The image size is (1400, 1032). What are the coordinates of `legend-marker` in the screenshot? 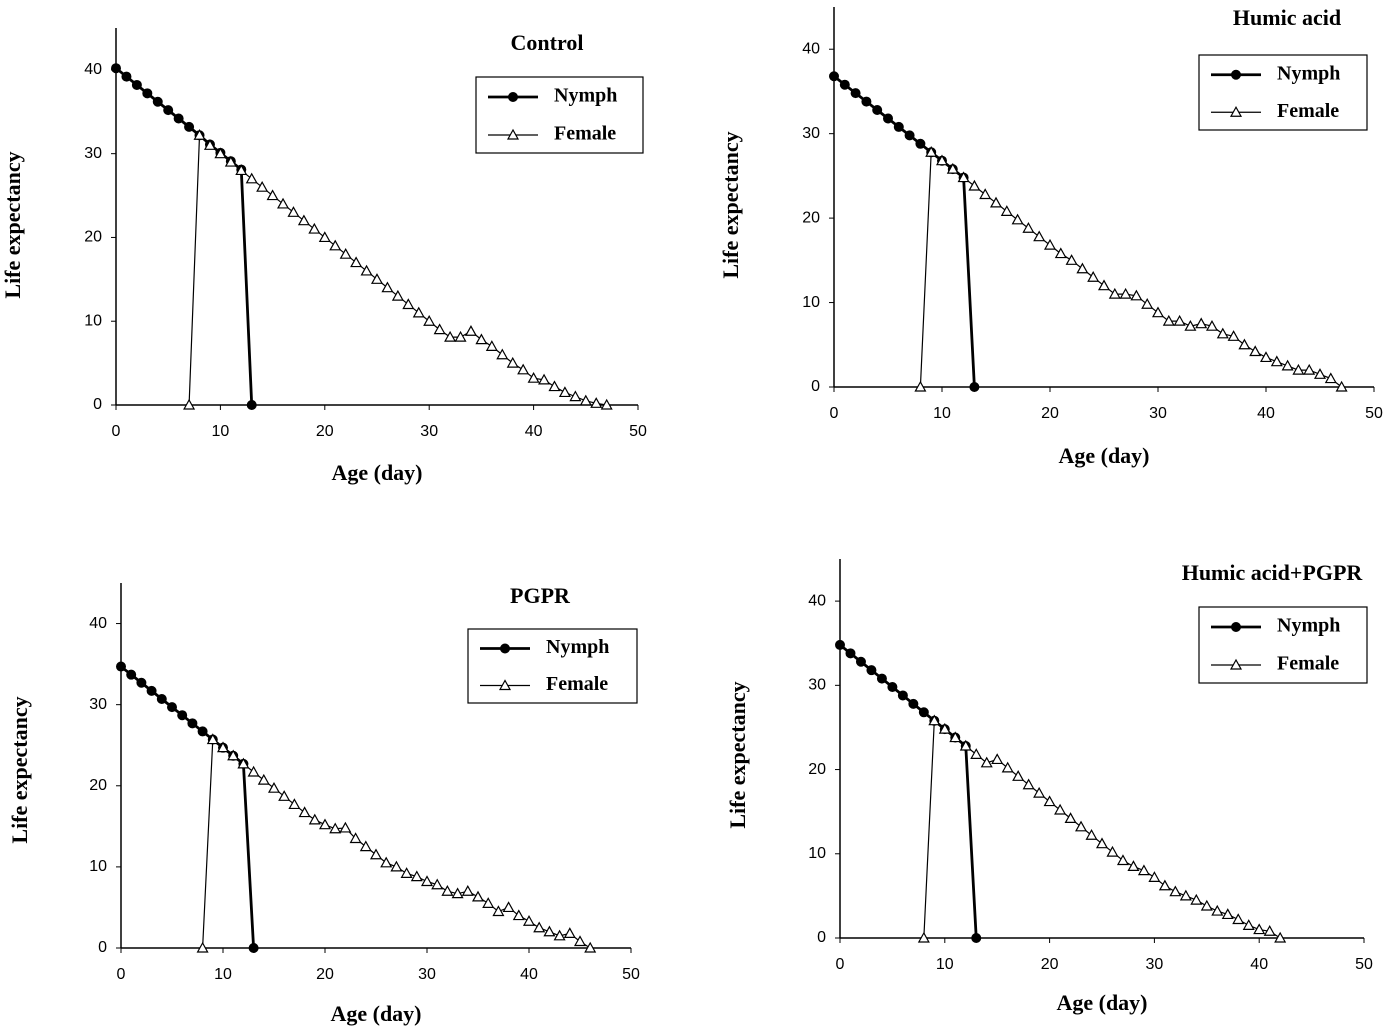 It's located at (1236, 74).